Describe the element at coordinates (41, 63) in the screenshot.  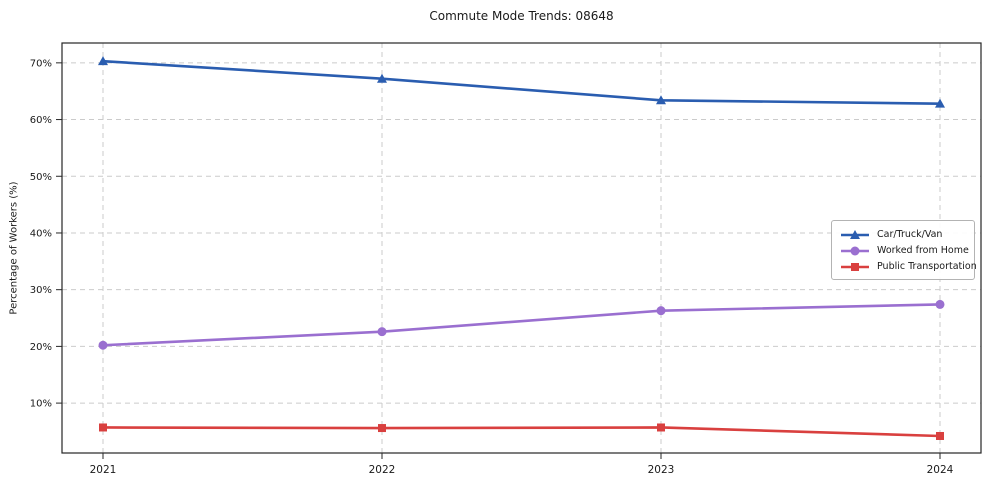
I see `y-tick-label: 70%` at that location.